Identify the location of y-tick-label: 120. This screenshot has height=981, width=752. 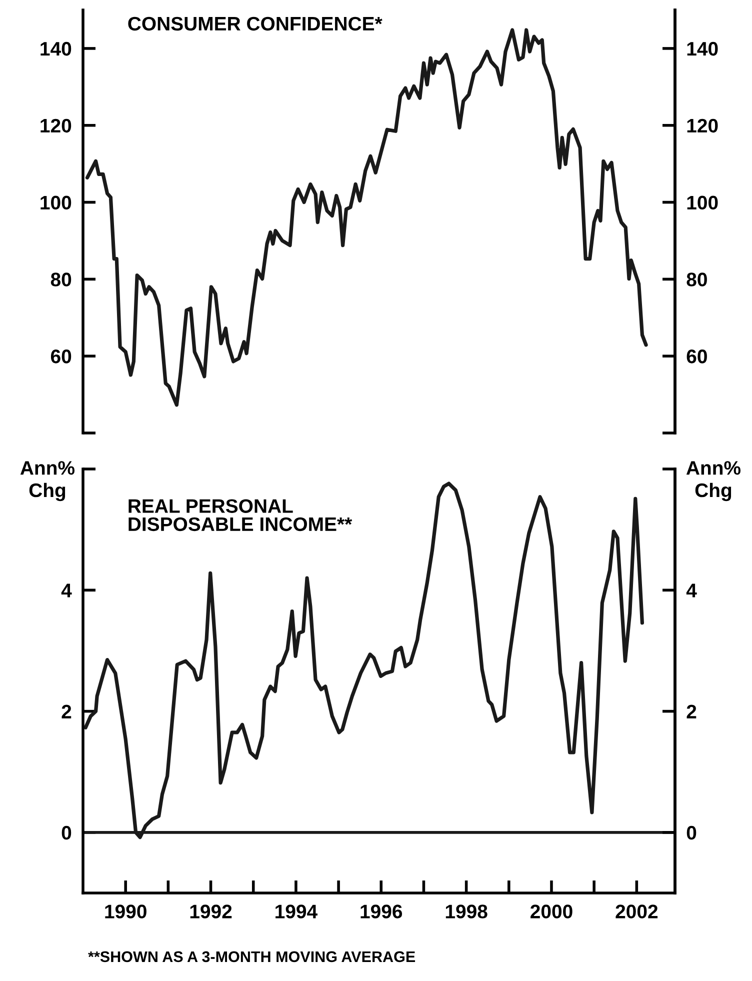
(56, 125).